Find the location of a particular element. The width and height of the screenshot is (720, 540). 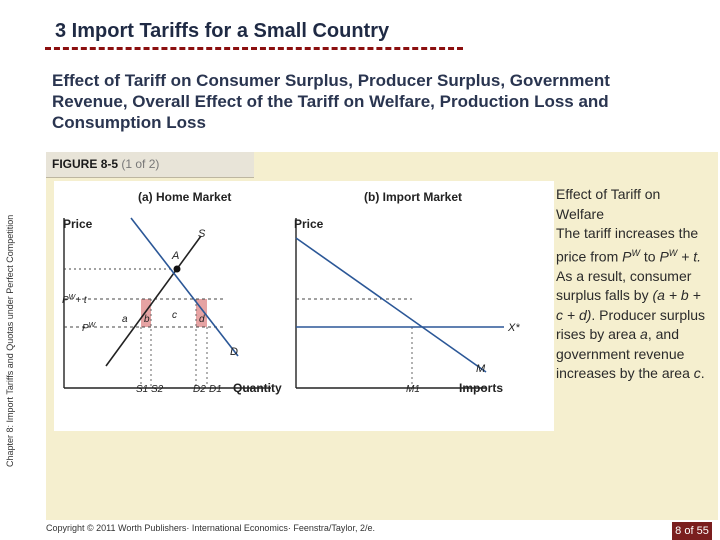

panel-b-title: (b) Import Market is located at coordinates (413, 197).